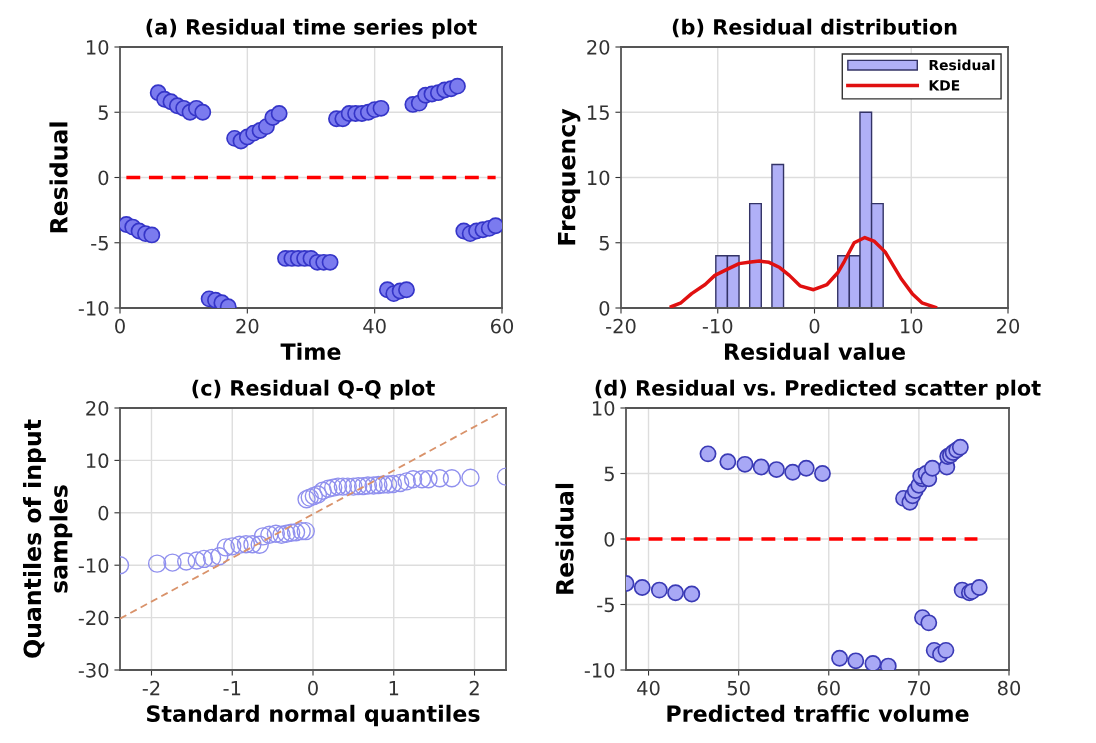 The height and width of the screenshot is (743, 1096). I want to click on y-tick-label: -20, so click(93, 618).